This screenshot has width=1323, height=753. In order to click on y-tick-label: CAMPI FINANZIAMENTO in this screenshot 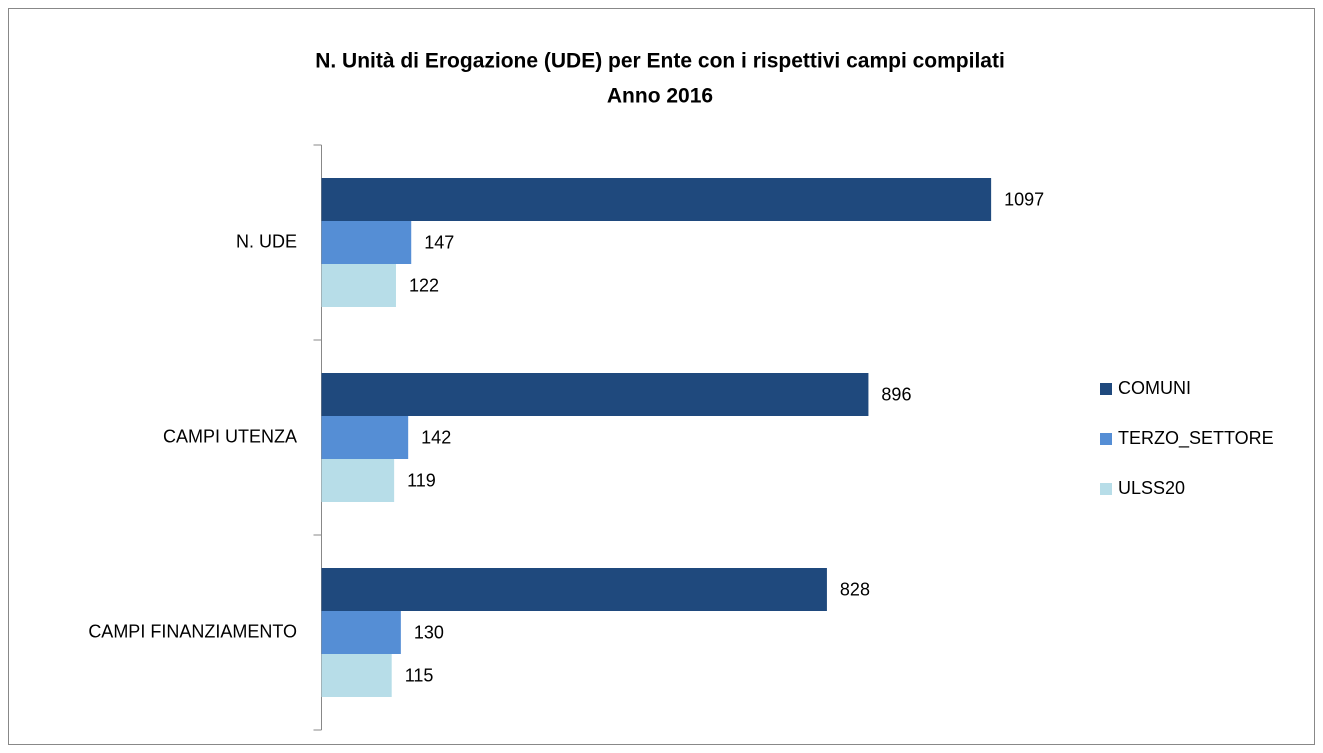, I will do `click(192, 631)`.